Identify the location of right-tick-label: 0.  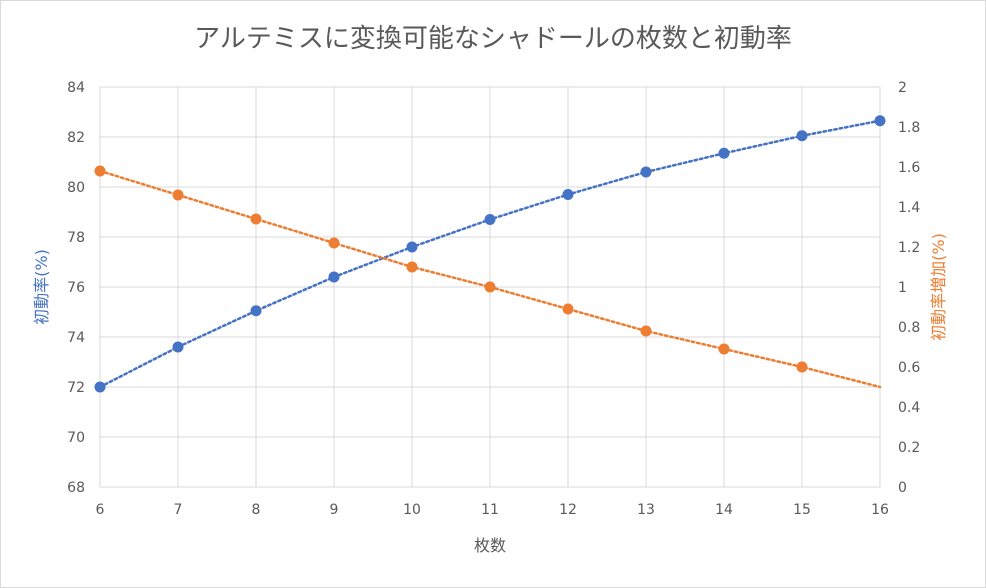
(902, 488).